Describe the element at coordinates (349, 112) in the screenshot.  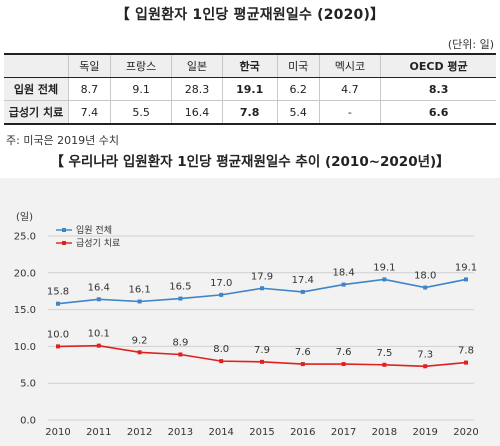
I see `table-cell: -` at that location.